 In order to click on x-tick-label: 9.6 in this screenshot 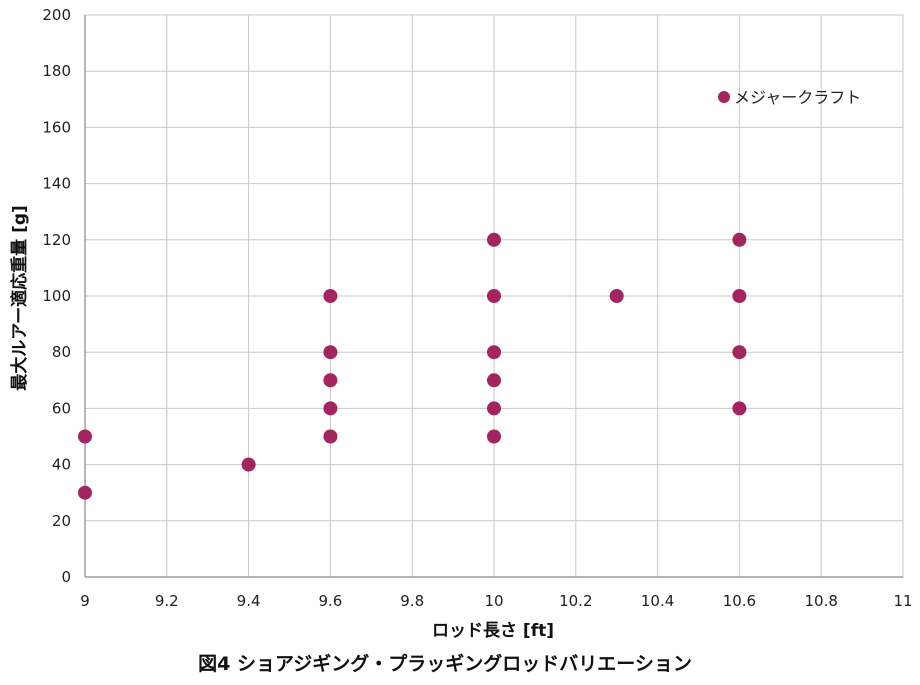, I will do `click(330, 601)`.